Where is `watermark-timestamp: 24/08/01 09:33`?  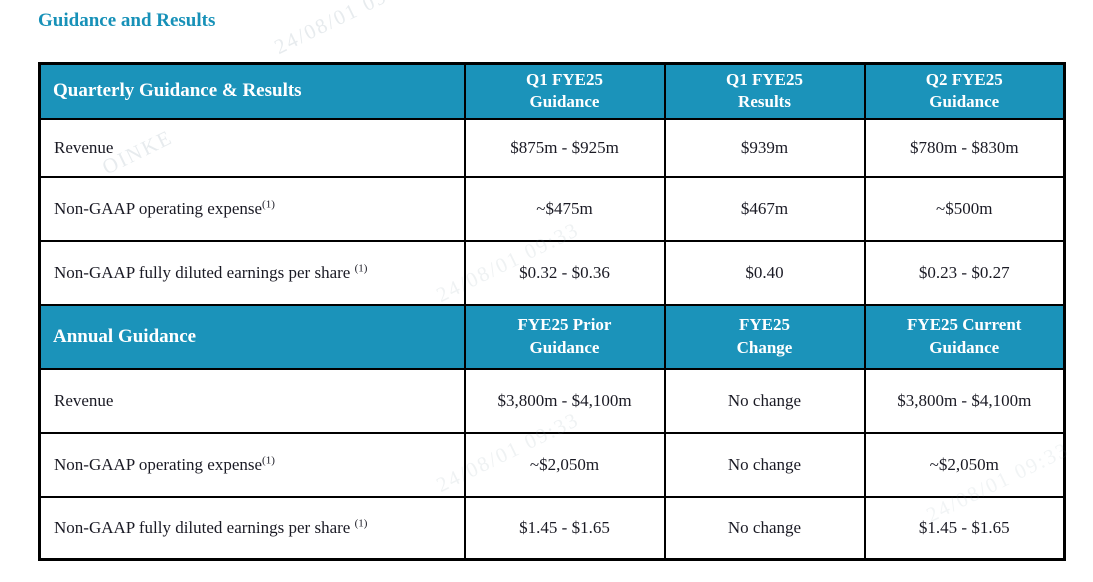 watermark-timestamp: 24/08/01 09:33 is located at coordinates (345, 29).